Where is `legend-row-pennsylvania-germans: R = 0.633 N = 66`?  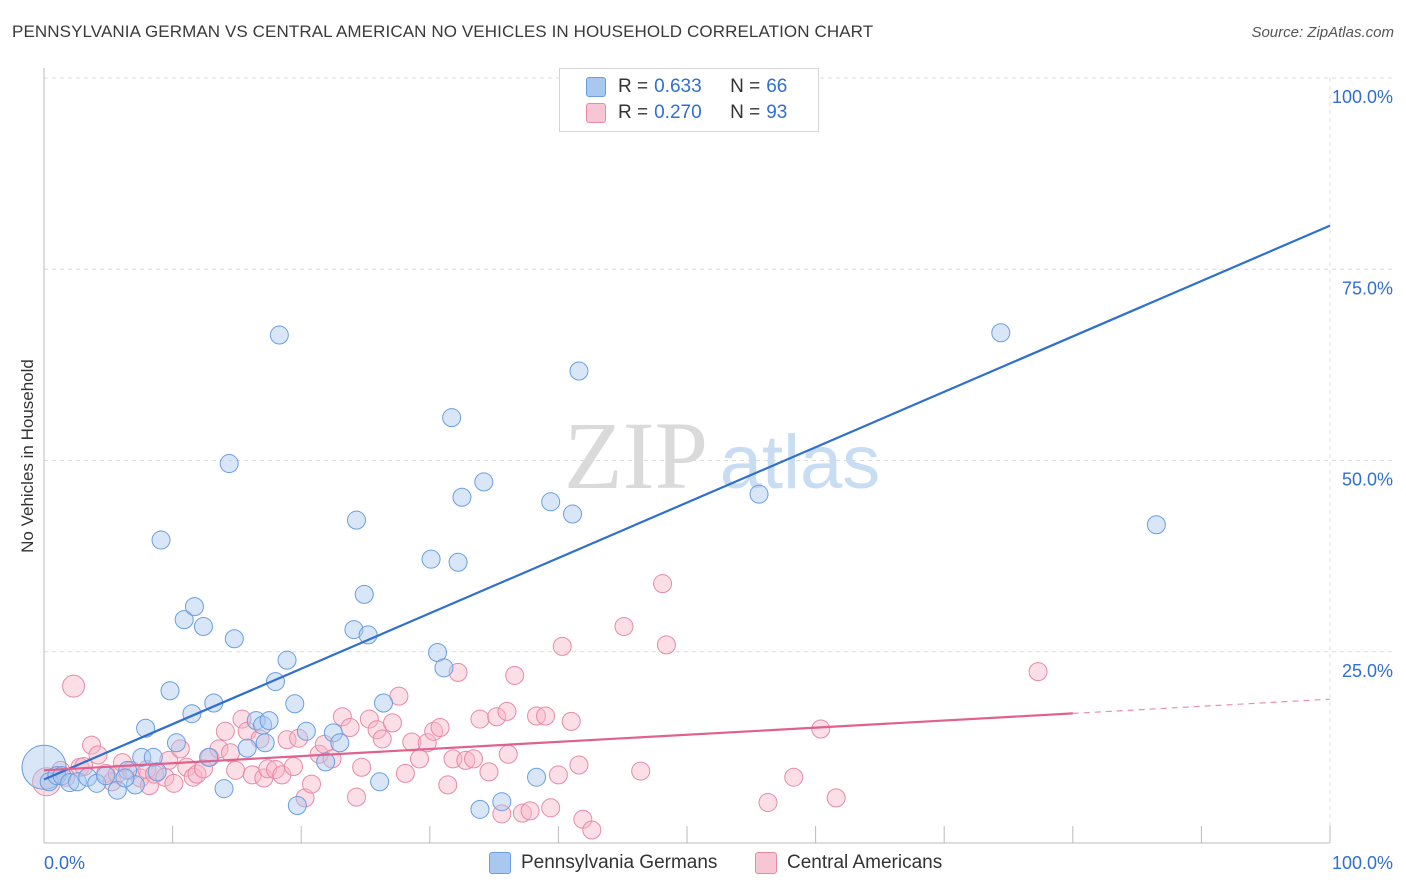 legend-row-pennsylvania-germans: R = 0.633 N = 66 is located at coordinates (686, 87).